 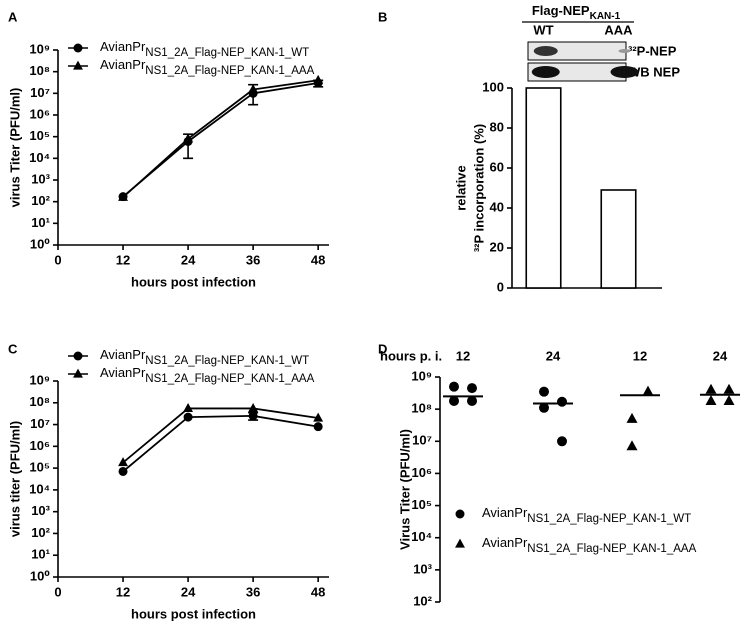 I want to click on x-tick-label: 48, so click(x=318, y=259).